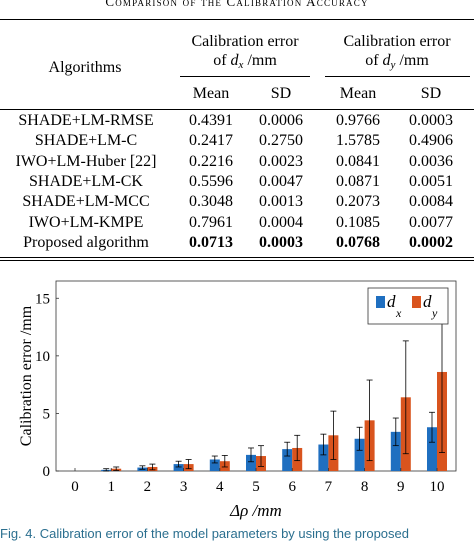 This screenshot has width=474, height=541. Describe the element at coordinates (86, 181) in the screenshot. I see `table-row-algorithm: SHADE+LM-CK` at that location.